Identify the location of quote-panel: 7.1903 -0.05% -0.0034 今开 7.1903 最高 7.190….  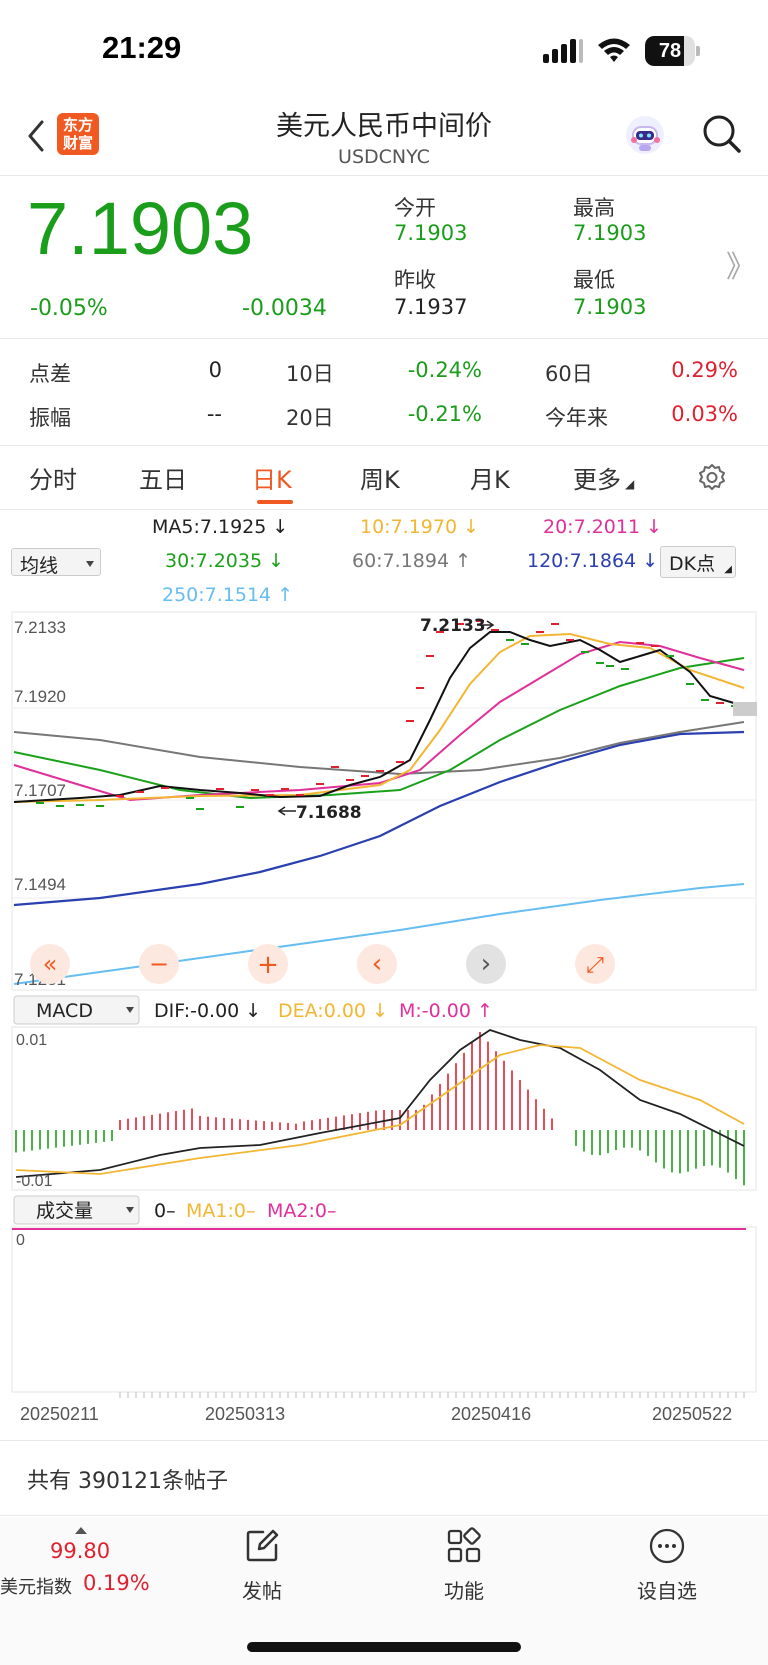
(384, 257).